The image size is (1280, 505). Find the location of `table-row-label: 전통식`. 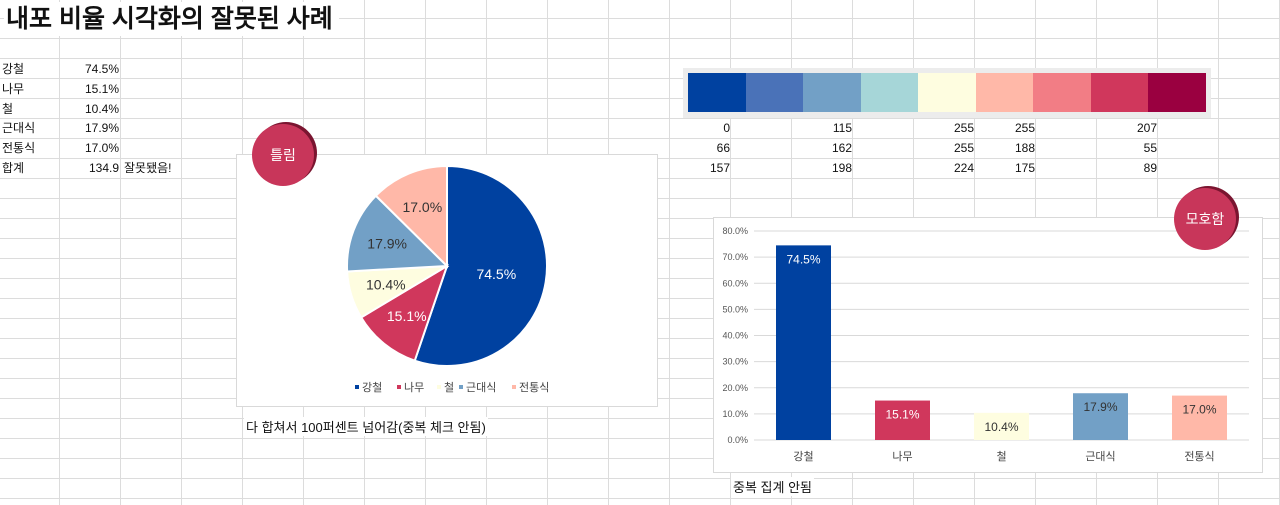

table-row-label: 전통식 is located at coordinates (19, 148).